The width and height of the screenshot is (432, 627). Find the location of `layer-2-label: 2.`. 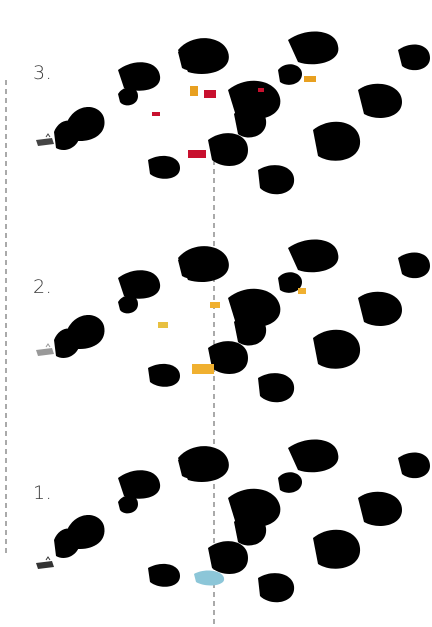

layer-2-label: 2. is located at coordinates (43, 287).